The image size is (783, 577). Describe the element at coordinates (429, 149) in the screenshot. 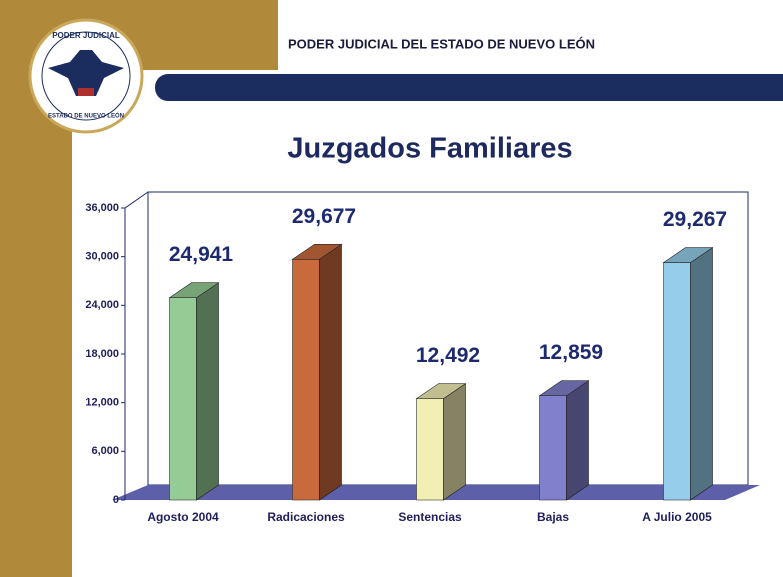

I see `chart-title: Juzgados Familiares` at that location.